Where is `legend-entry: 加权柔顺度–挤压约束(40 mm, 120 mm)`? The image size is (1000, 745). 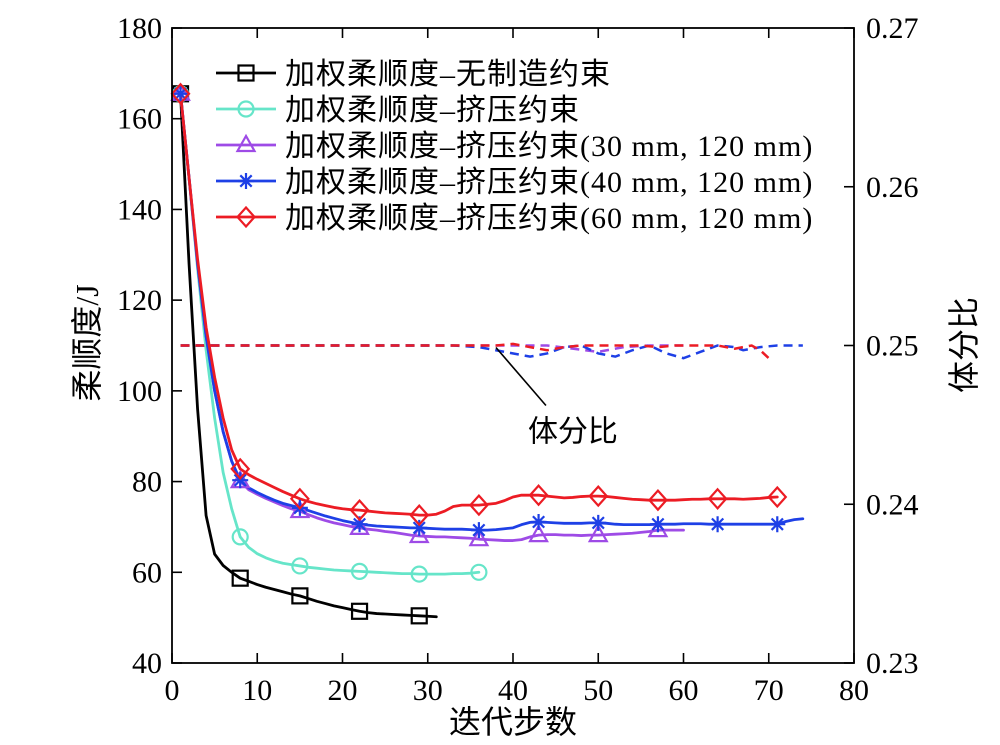 legend-entry: 加权柔顺度–挤压约束(40 mm, 120 mm) is located at coordinates (514, 182).